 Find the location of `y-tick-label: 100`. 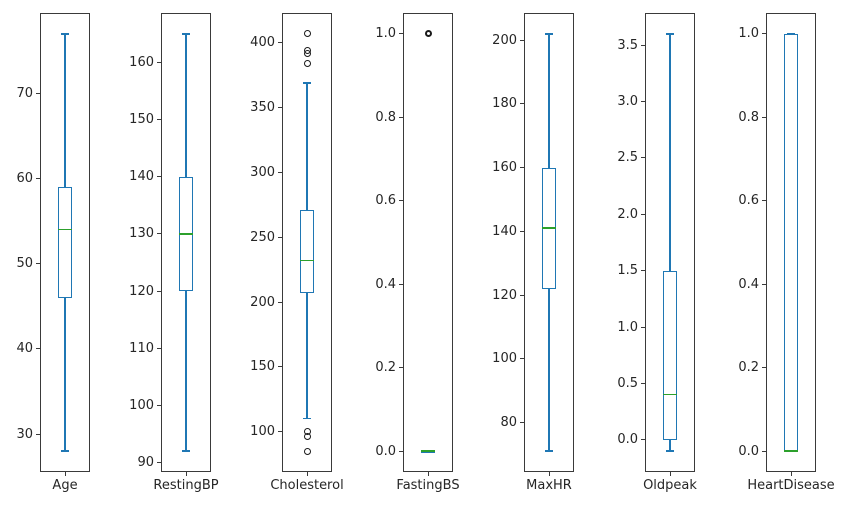

y-tick-label: 100 is located at coordinates (262, 432).